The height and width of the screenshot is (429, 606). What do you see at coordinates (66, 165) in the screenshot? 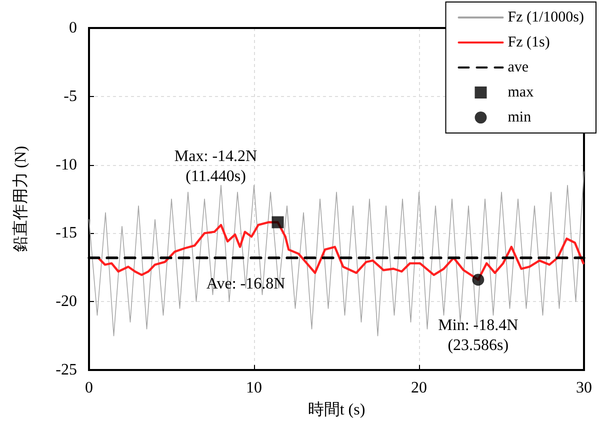
I see `y-tick-label: -10` at bounding box center [66, 165].